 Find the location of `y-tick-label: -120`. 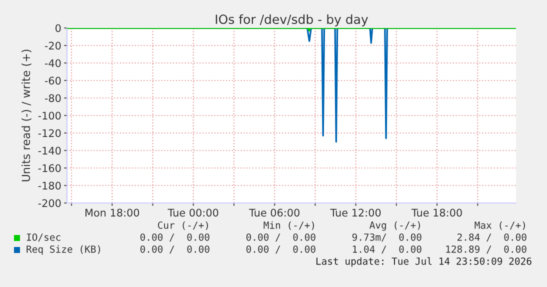

y-tick-label: -120 is located at coordinates (49, 133).